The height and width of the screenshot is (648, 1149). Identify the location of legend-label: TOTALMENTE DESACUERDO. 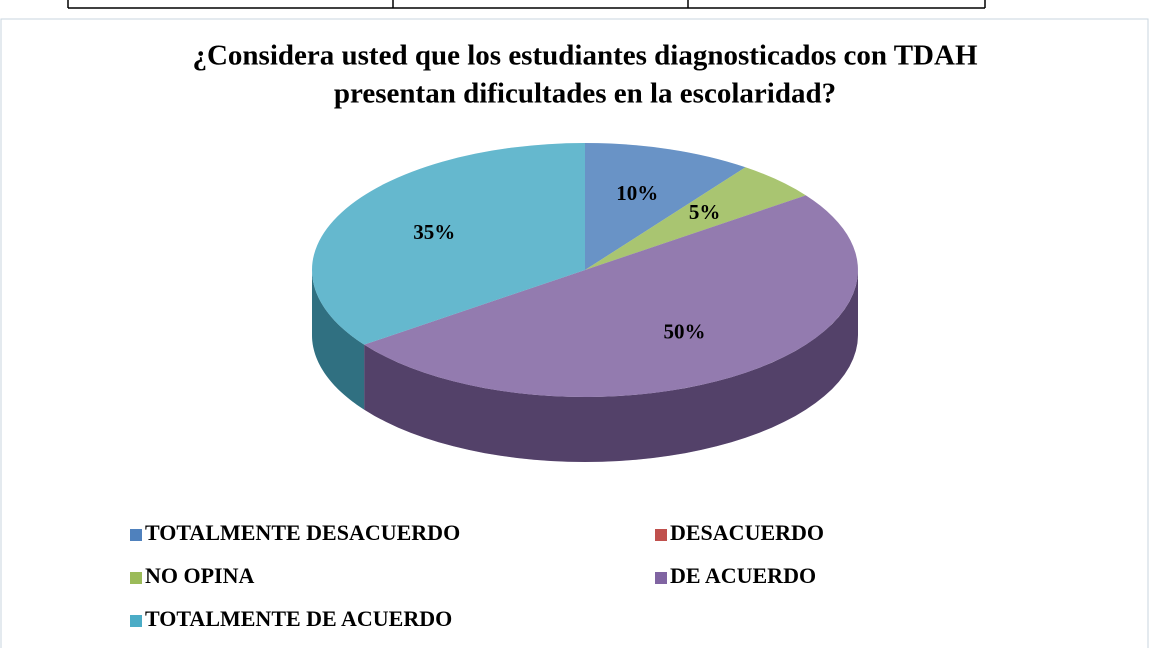
(302, 532).